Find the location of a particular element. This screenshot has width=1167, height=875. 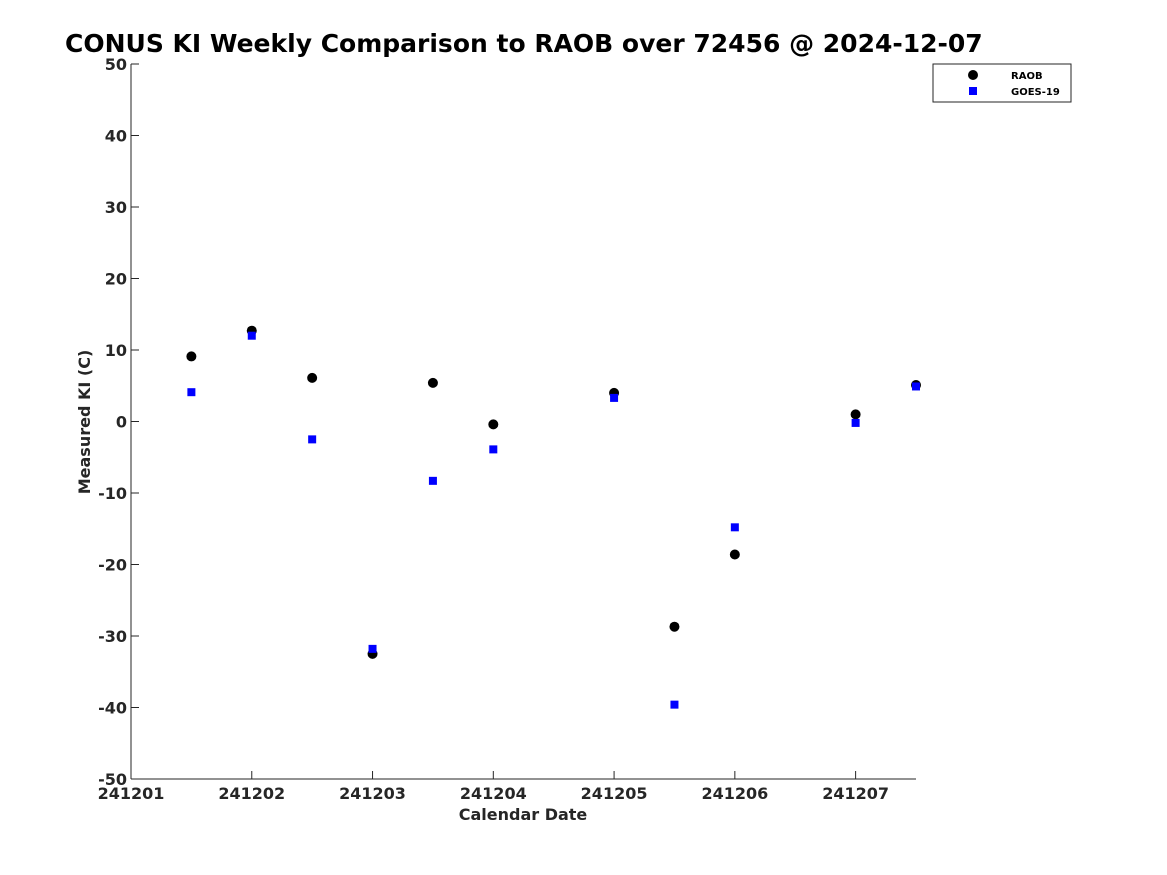

y-tick-label: -50 is located at coordinates (112, 779).